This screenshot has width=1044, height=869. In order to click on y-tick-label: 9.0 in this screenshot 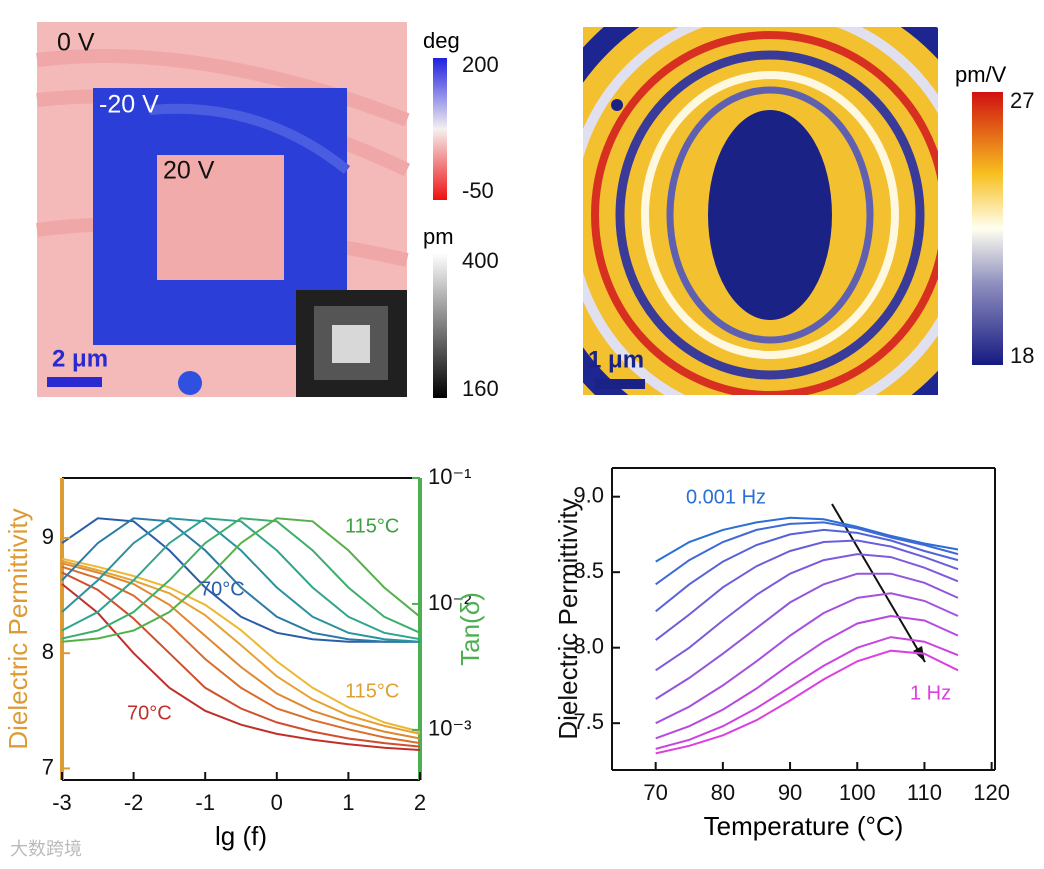, I will do `click(588, 495)`.